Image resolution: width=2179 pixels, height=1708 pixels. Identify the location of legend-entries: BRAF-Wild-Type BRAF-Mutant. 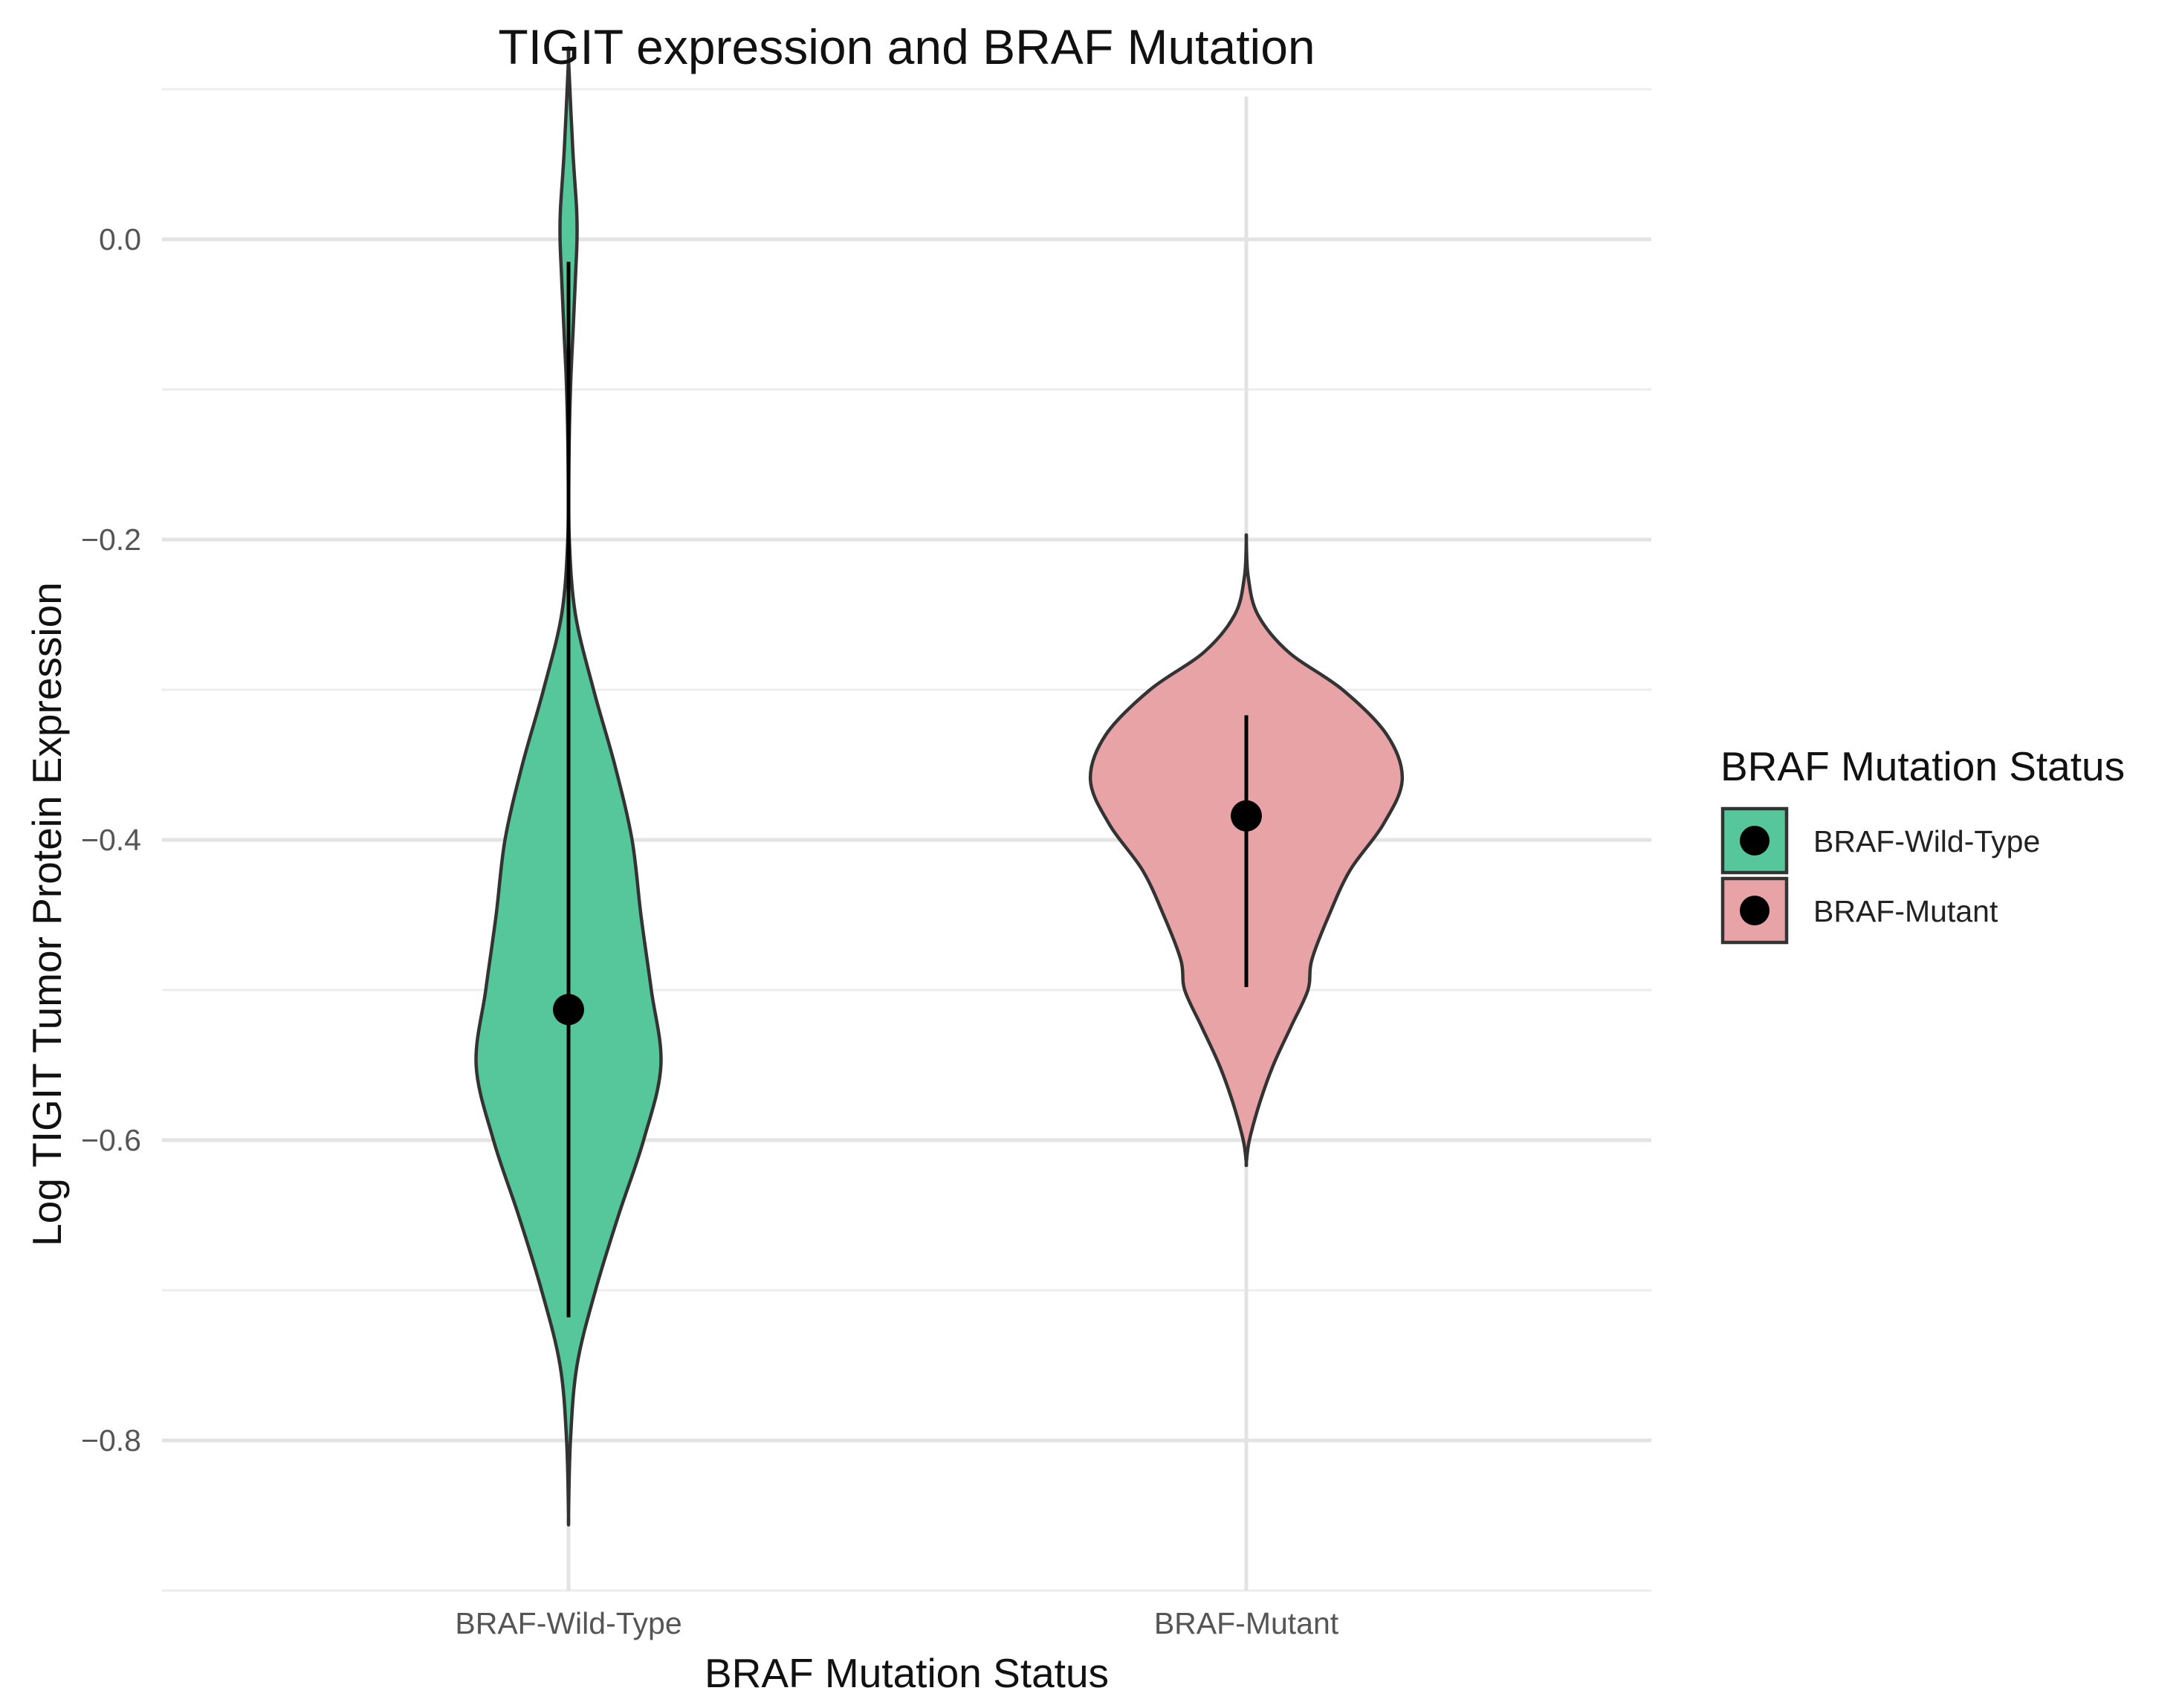
(1880, 876).